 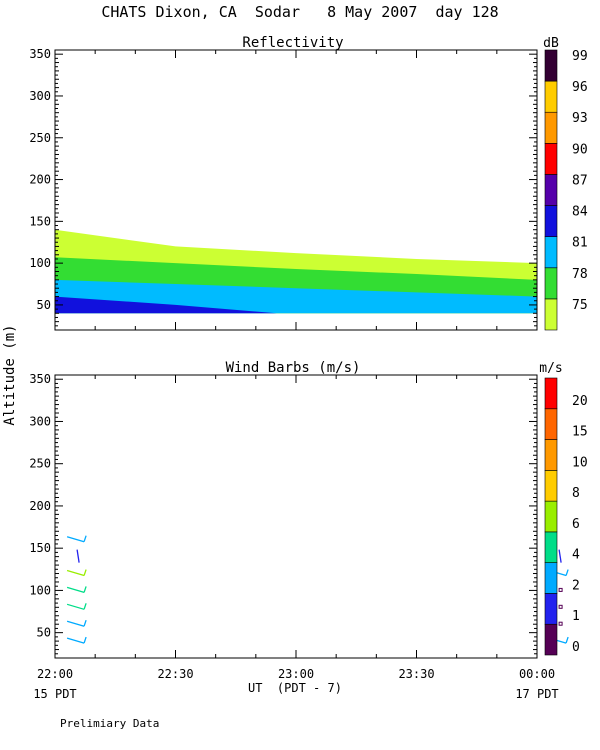 I want to click on reflectivity-colorbar-label: 78, so click(x=580, y=274).